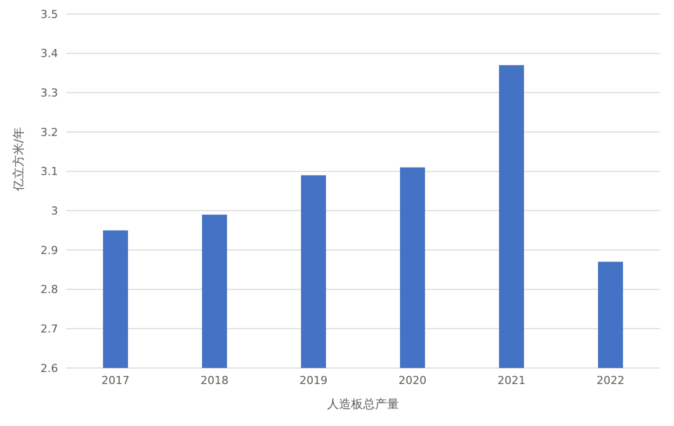 This screenshot has height=426, width=674. I want to click on y-tick-label: 3.1, so click(49, 171).